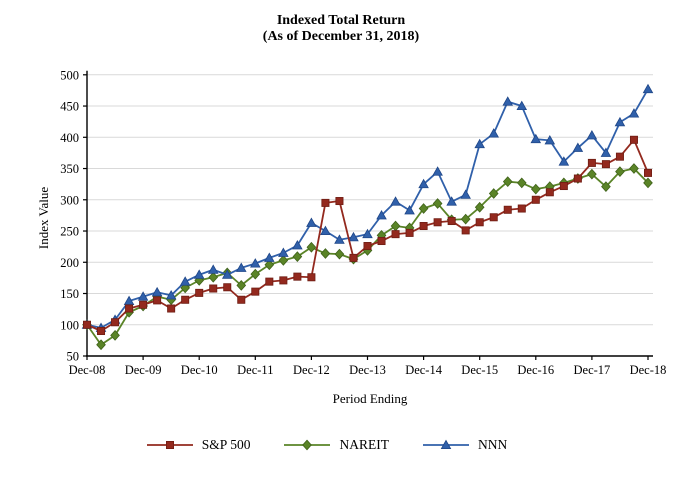  Describe the element at coordinates (69, 200) in the screenshot. I see `y-tick-label: 300` at that location.